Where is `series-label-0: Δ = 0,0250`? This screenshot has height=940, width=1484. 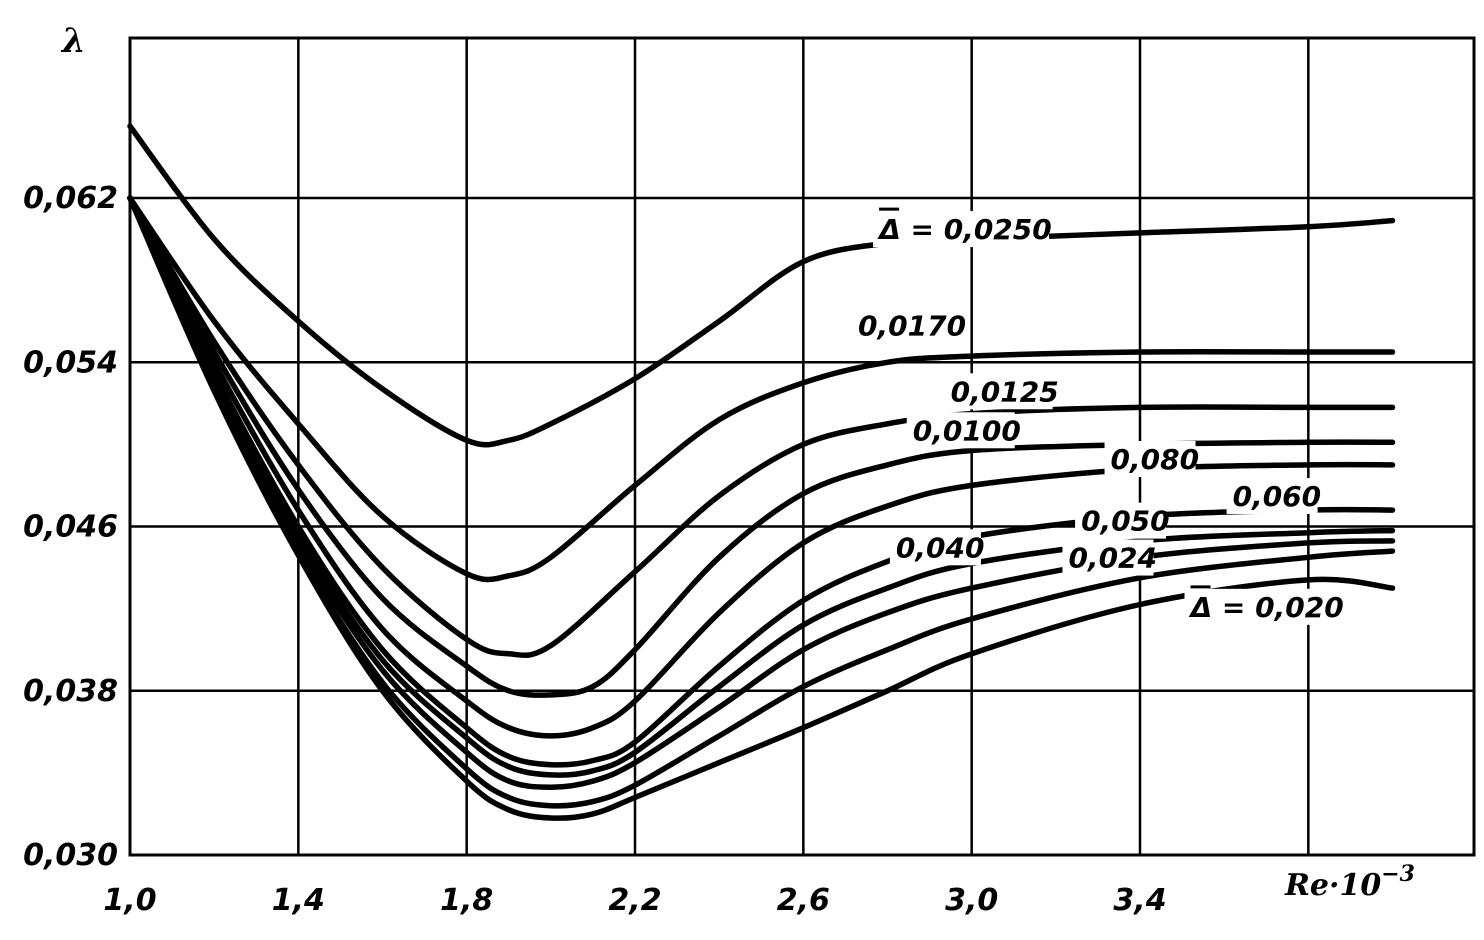
series-label-0: Δ = 0,0250 is located at coordinates (964, 229).